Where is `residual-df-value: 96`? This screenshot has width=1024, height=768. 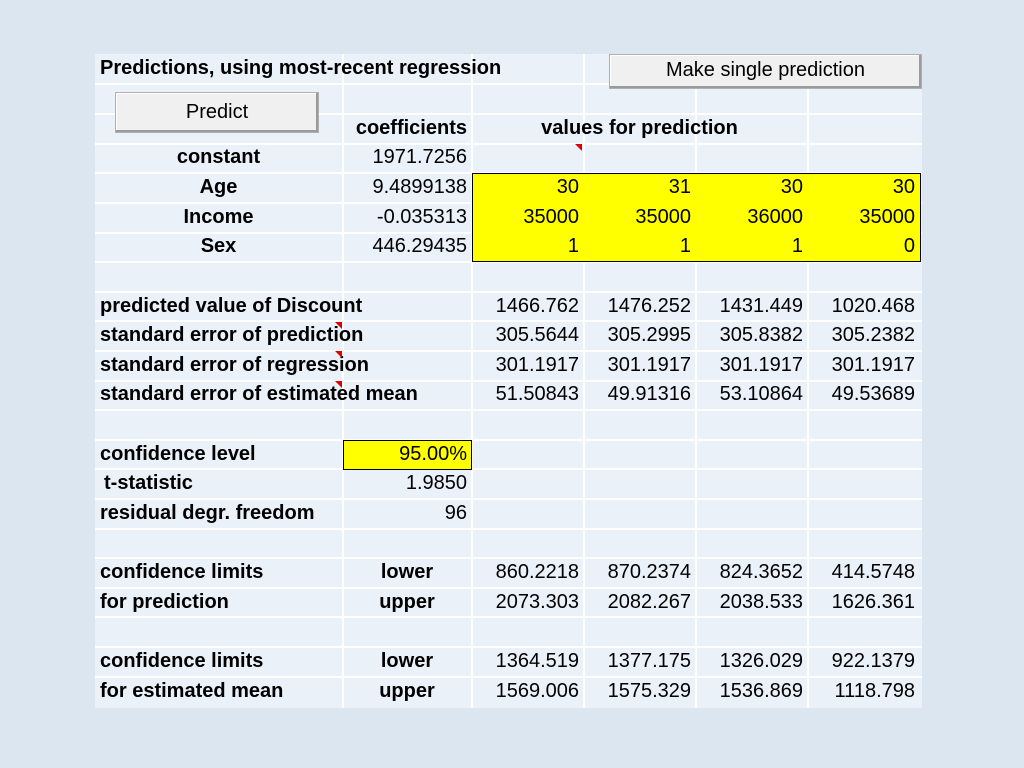
residual-df-value: 96 is located at coordinates (455, 512).